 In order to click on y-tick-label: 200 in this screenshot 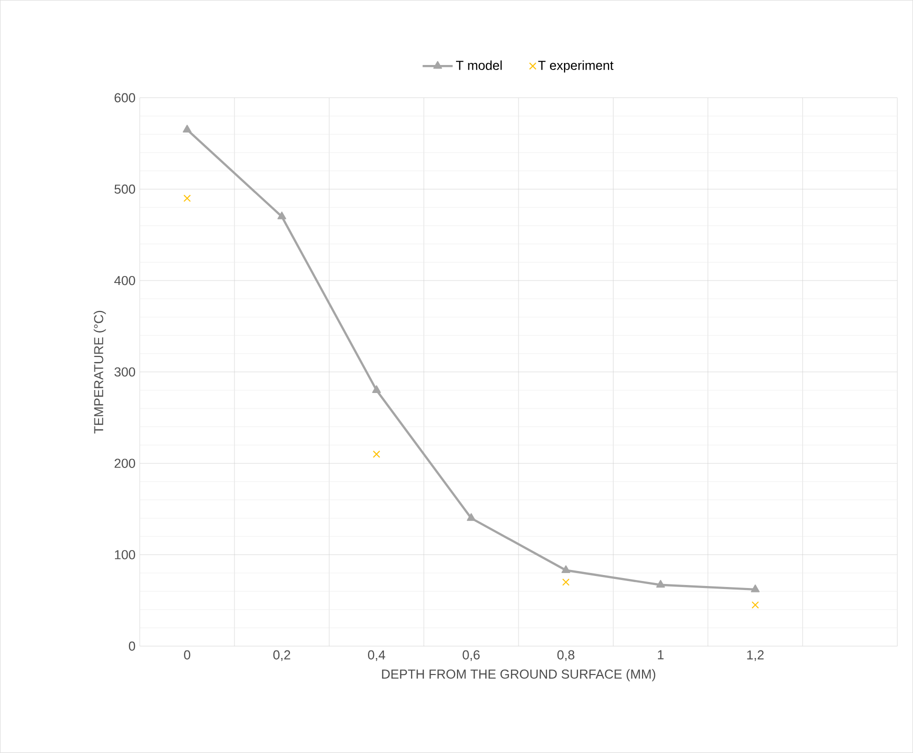, I will do `click(125, 463)`.